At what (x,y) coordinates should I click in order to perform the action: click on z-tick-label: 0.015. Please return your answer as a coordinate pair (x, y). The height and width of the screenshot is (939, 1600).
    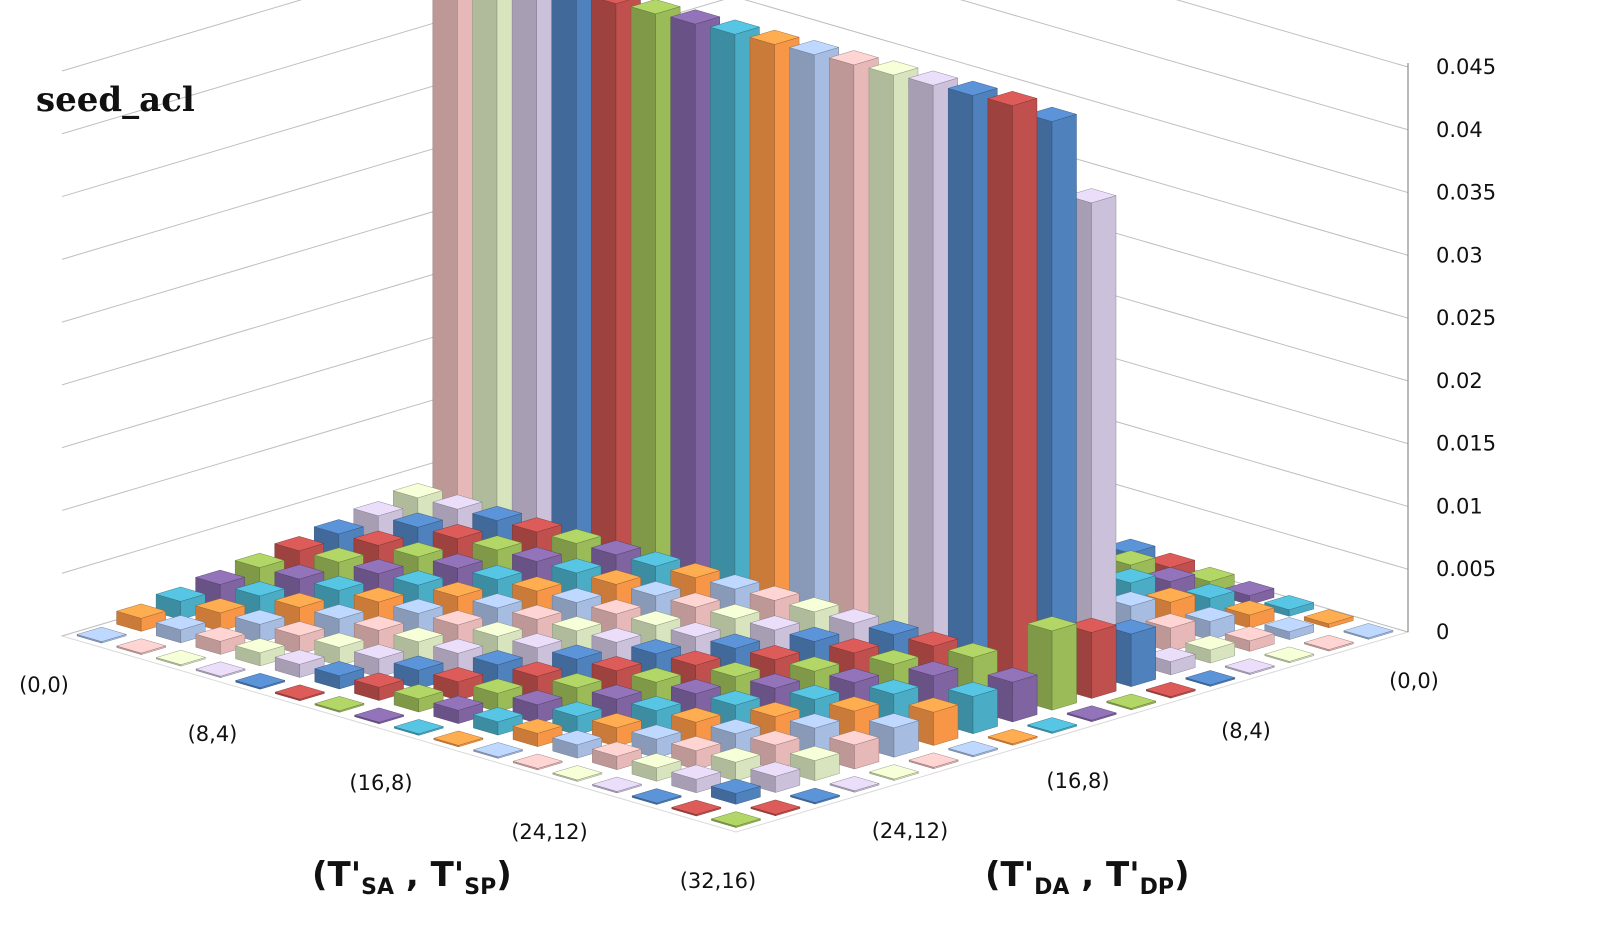
    Looking at the image, I should click on (1466, 444).